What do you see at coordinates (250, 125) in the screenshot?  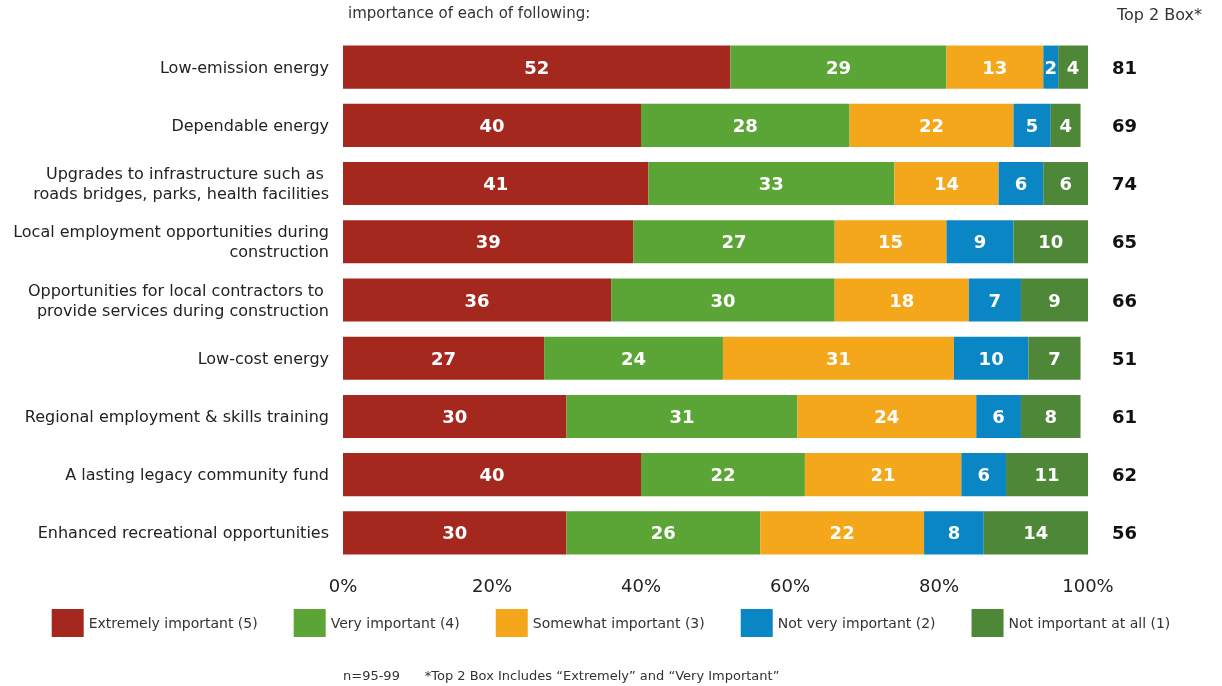 I see `y-tick-label: Dependable energy` at bounding box center [250, 125].